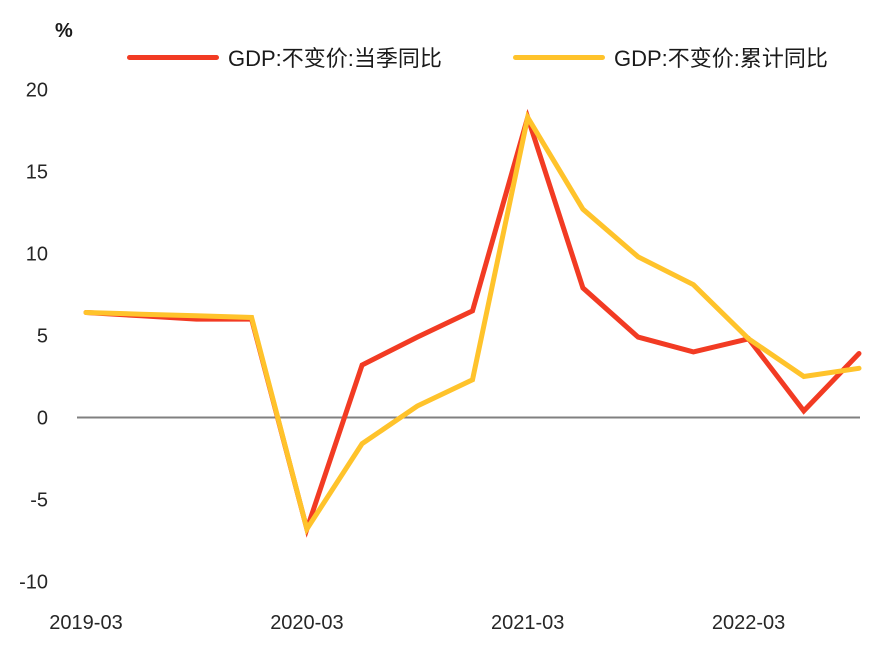  What do you see at coordinates (173, 57) in the screenshot?
I see `legend-swatch-quarterly-icon` at bounding box center [173, 57].